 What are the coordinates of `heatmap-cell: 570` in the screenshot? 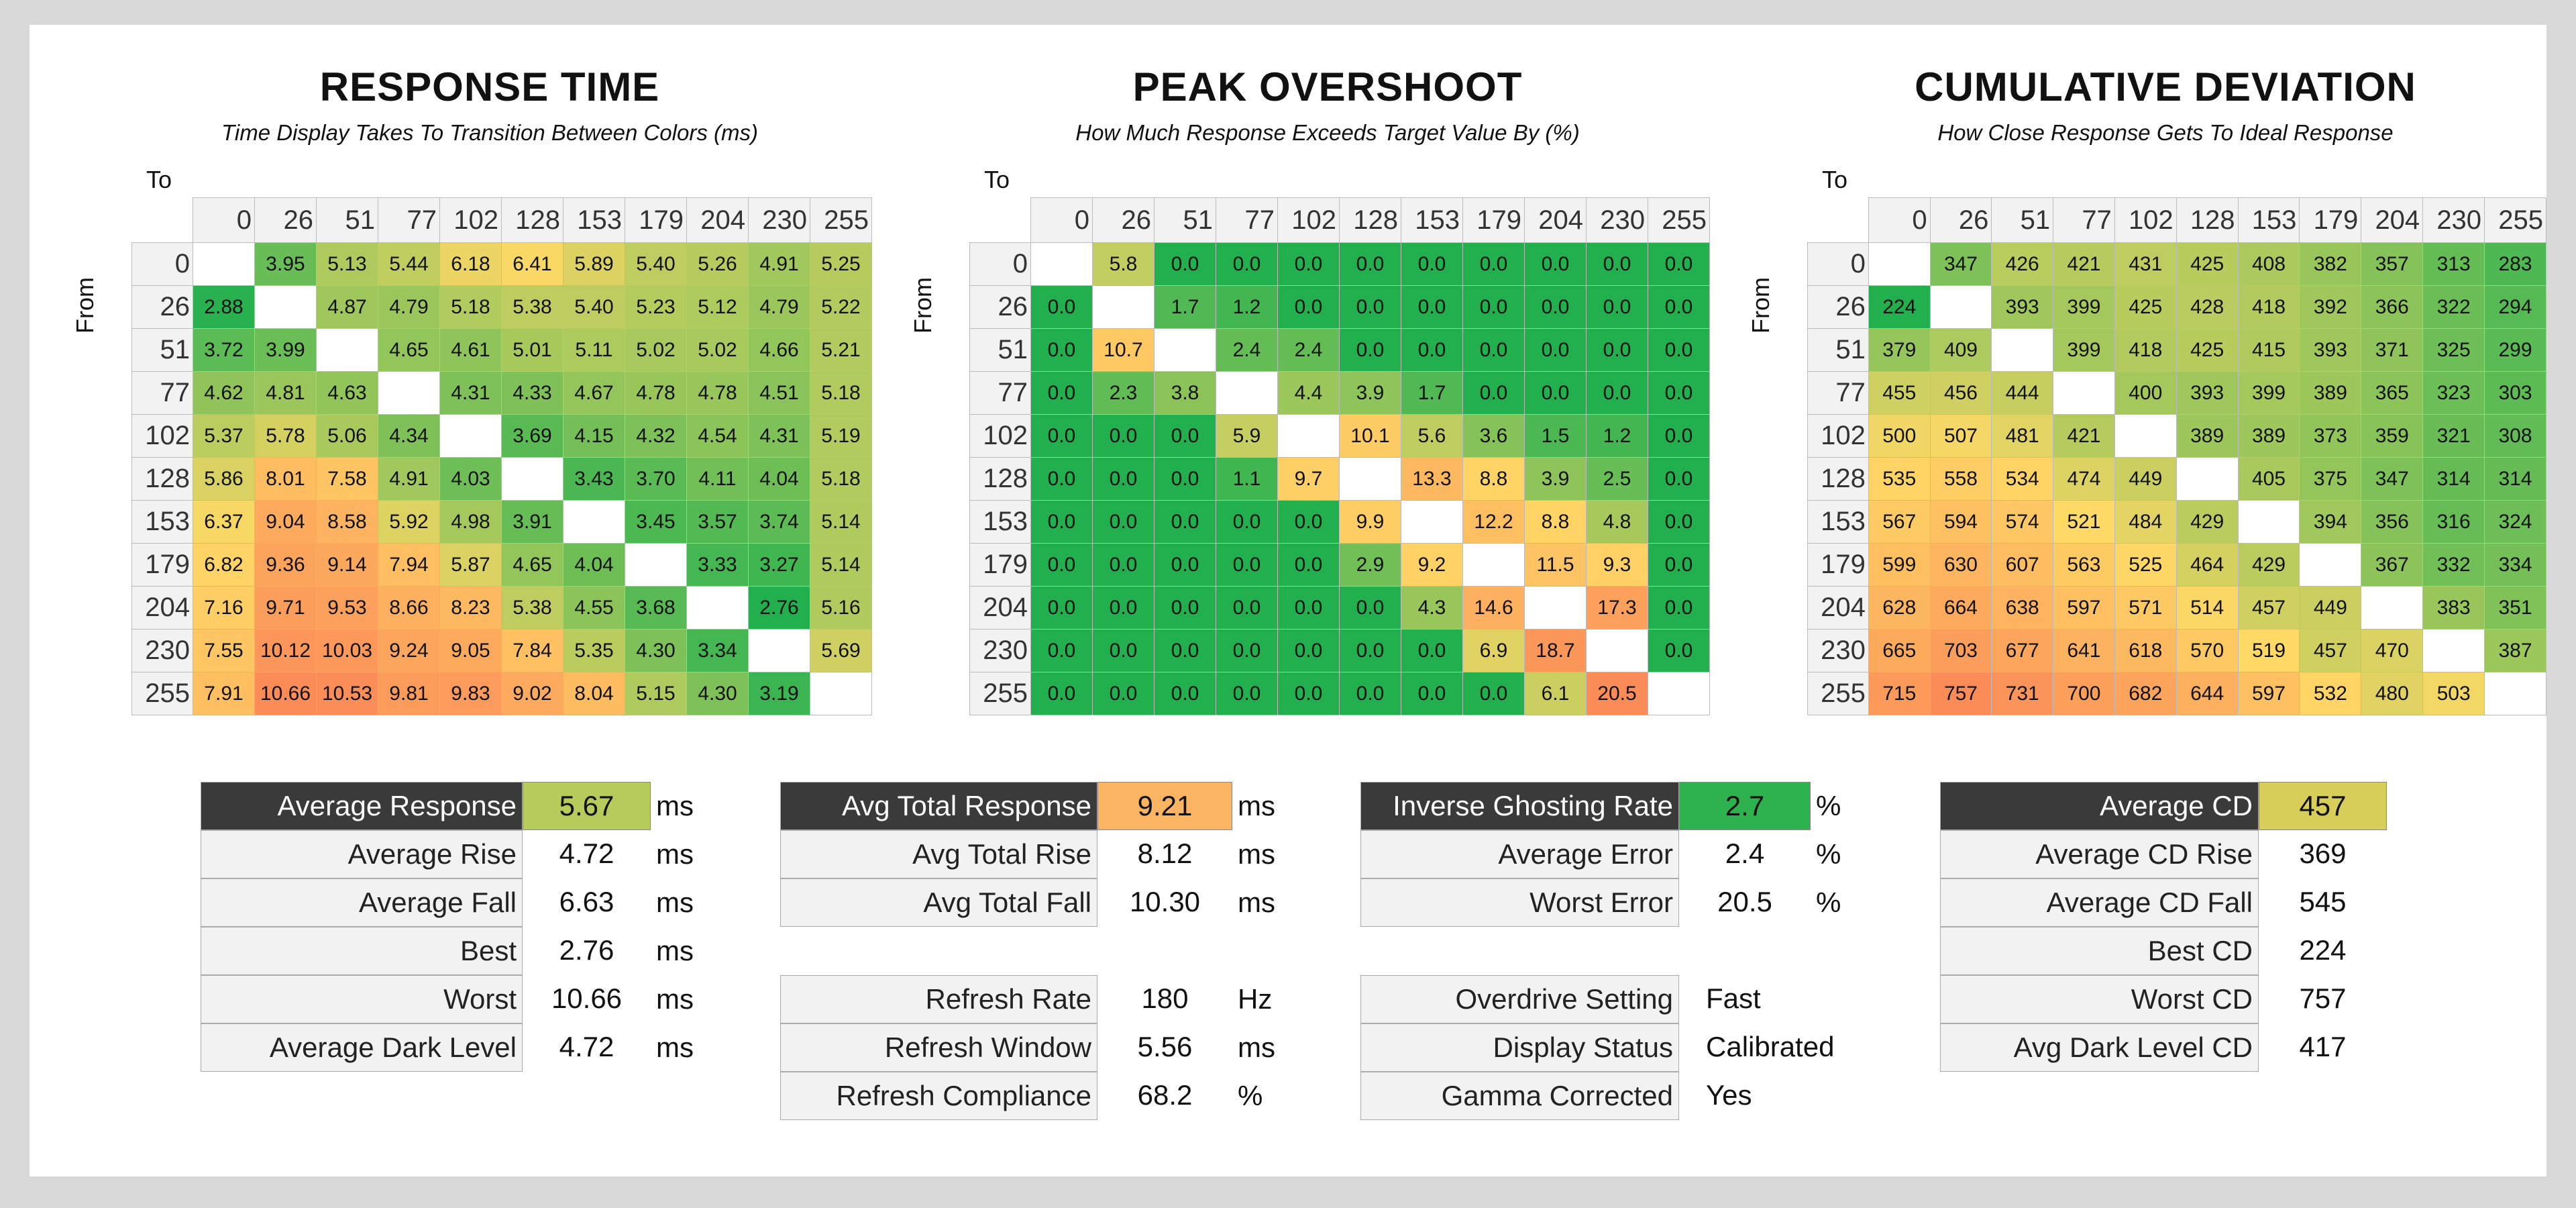 It's located at (2207, 650).